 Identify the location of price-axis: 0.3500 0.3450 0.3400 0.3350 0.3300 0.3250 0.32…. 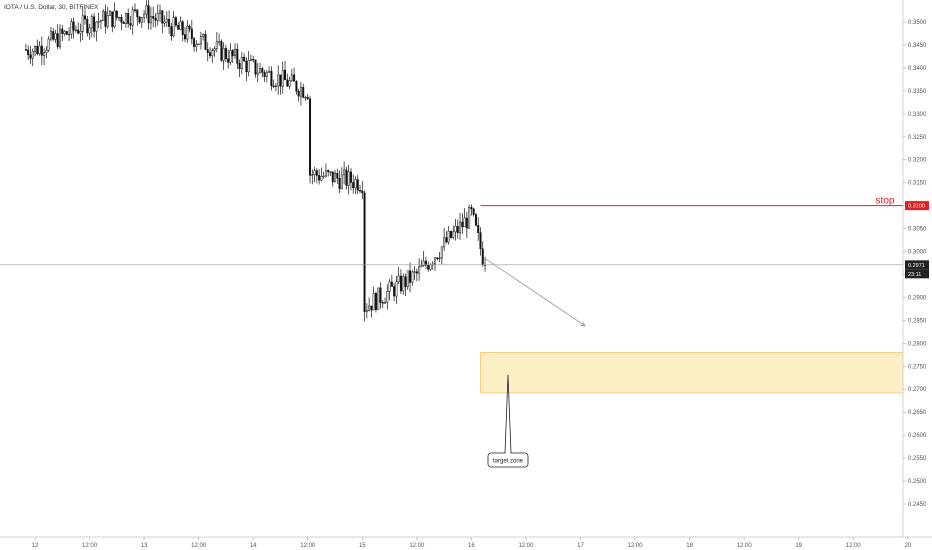
(915, 268).